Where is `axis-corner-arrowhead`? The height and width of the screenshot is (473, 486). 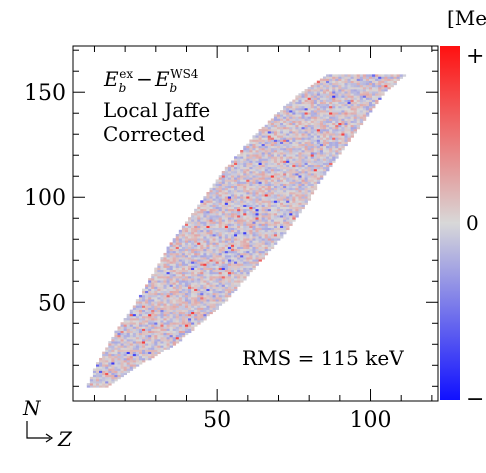
axis-corner-arrowhead is located at coordinates (49, 438).